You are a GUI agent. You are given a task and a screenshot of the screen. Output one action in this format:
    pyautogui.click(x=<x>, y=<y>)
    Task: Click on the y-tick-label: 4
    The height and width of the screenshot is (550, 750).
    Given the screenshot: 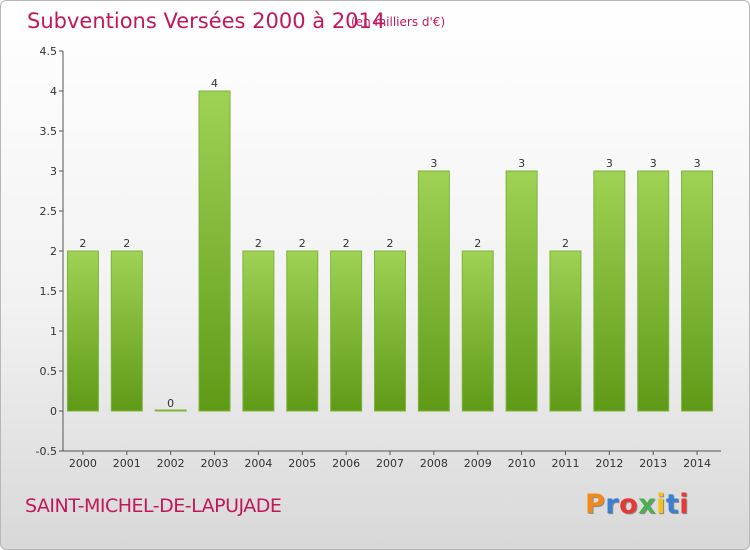 What is the action you would take?
    pyautogui.click(x=53, y=91)
    